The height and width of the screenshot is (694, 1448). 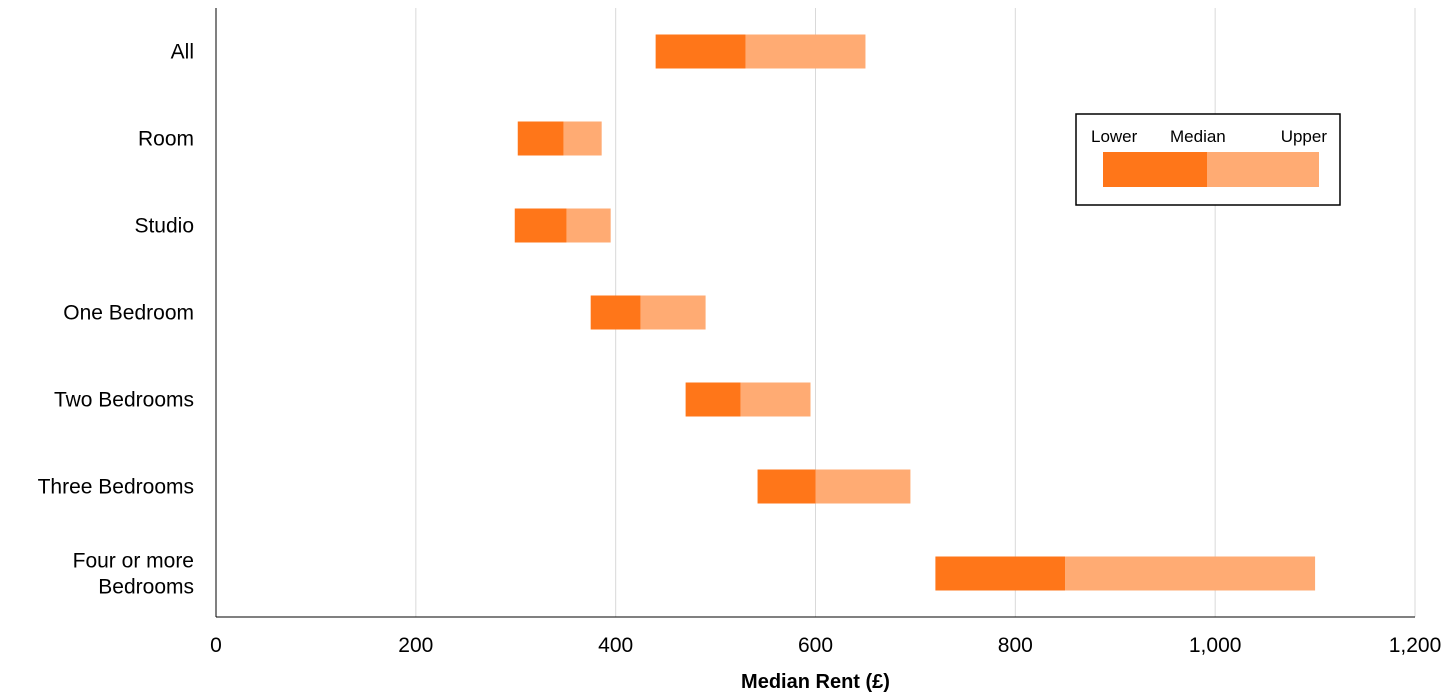 What do you see at coordinates (182, 52) in the screenshot?
I see `category-label-0: All` at bounding box center [182, 52].